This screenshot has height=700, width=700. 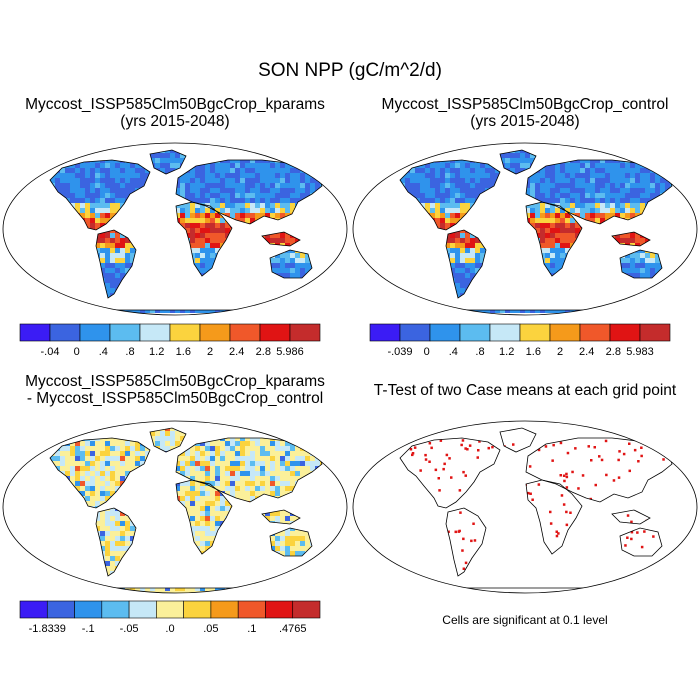 I want to click on colorbar1-tick-label: 1.6, so click(x=183, y=352).